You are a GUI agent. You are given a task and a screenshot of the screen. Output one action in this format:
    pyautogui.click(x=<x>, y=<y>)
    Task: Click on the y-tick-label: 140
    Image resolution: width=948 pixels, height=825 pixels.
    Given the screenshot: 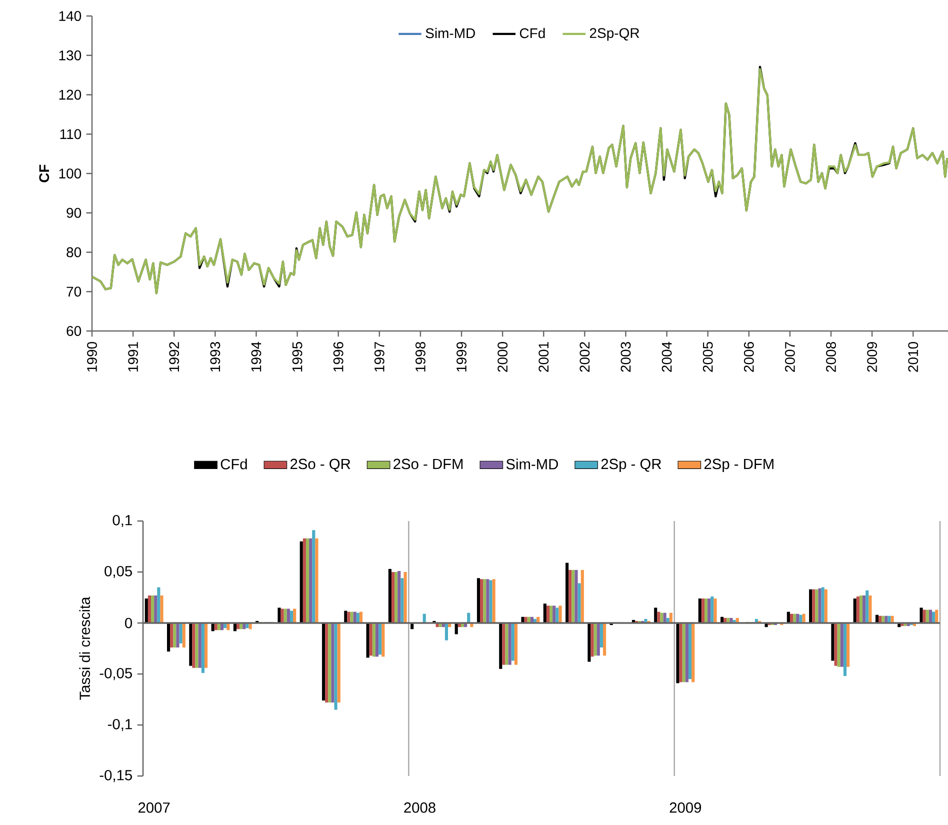 What is the action you would take?
    pyautogui.click(x=70, y=16)
    